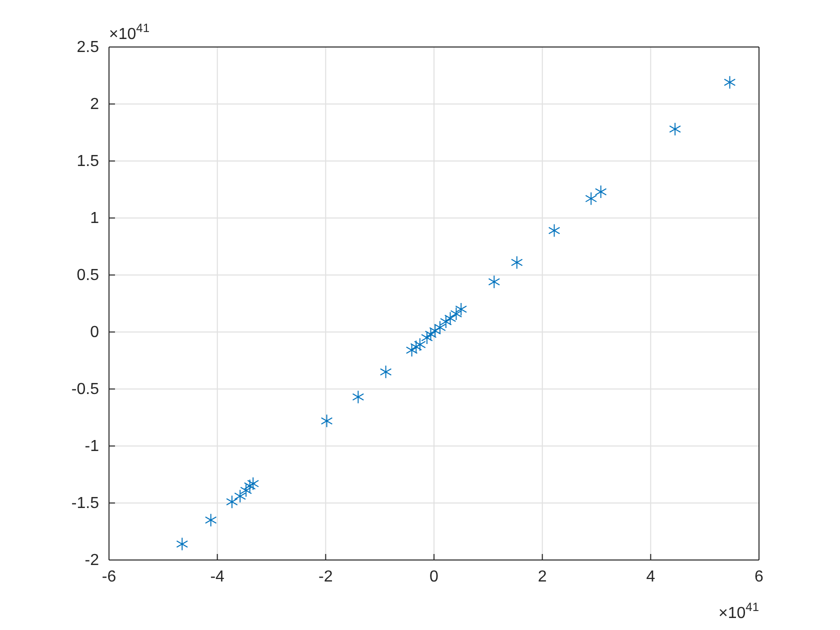 The width and height of the screenshot is (840, 630). I want to click on x-tick-label: -4, so click(217, 577).